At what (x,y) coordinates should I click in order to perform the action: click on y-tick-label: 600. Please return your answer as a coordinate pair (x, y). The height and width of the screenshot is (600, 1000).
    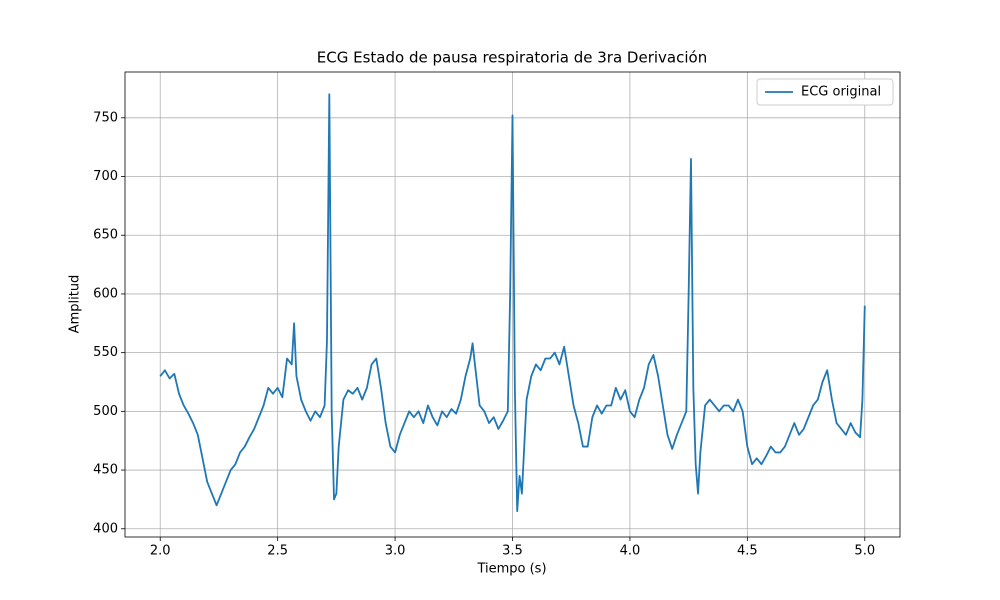
    Looking at the image, I should click on (105, 293).